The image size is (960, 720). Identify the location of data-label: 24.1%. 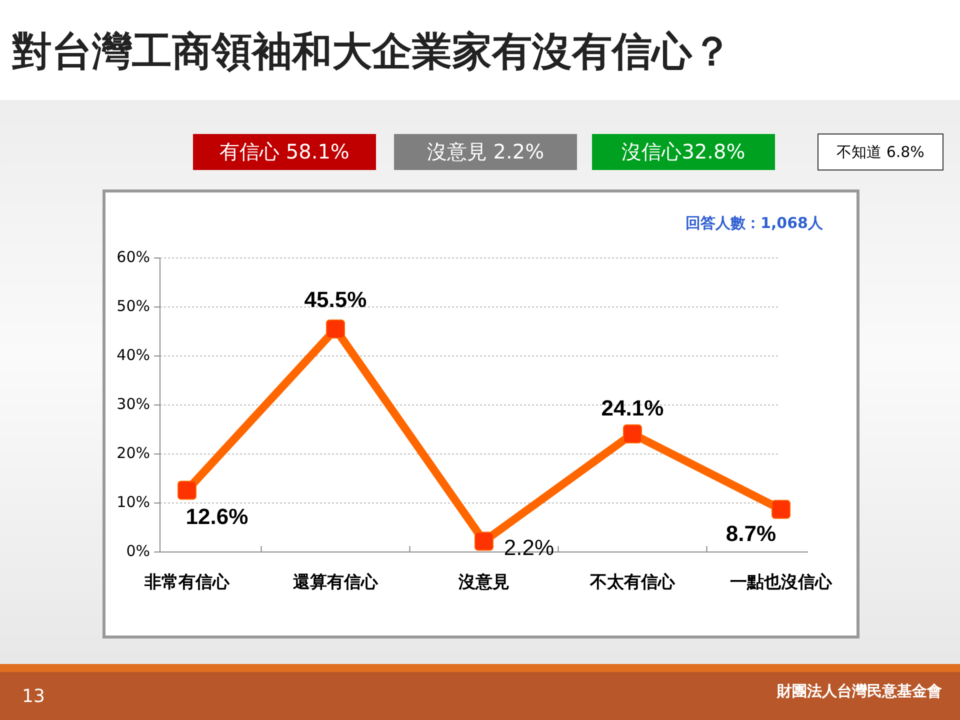
(632, 408).